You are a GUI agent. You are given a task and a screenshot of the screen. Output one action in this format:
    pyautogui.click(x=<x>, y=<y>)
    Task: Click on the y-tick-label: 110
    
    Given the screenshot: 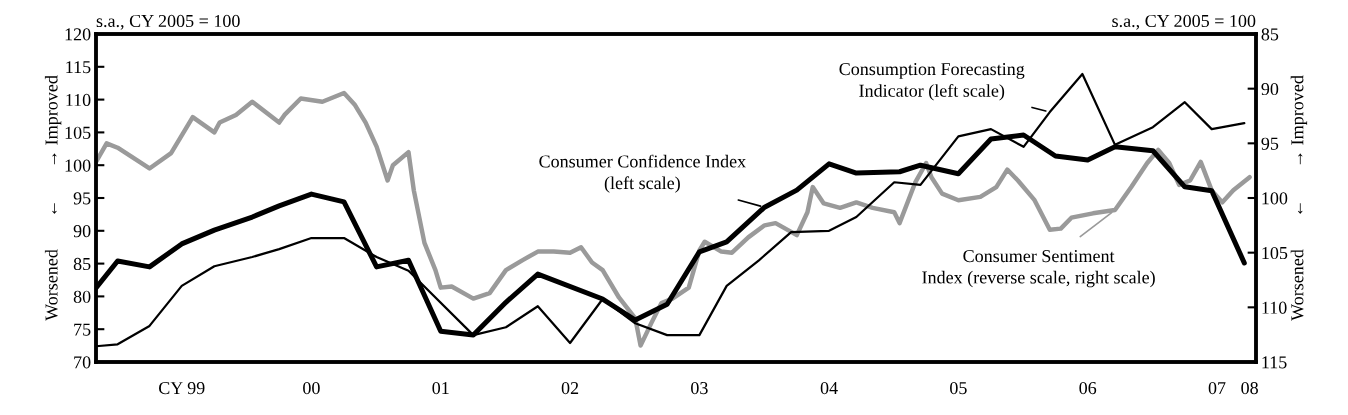 What is the action you would take?
    pyautogui.click(x=78, y=100)
    